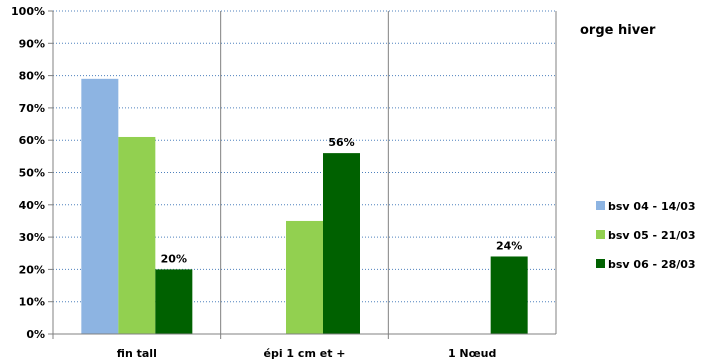  What do you see at coordinates (32, 43) in the screenshot?
I see `y-tick-label: 90%` at bounding box center [32, 43].